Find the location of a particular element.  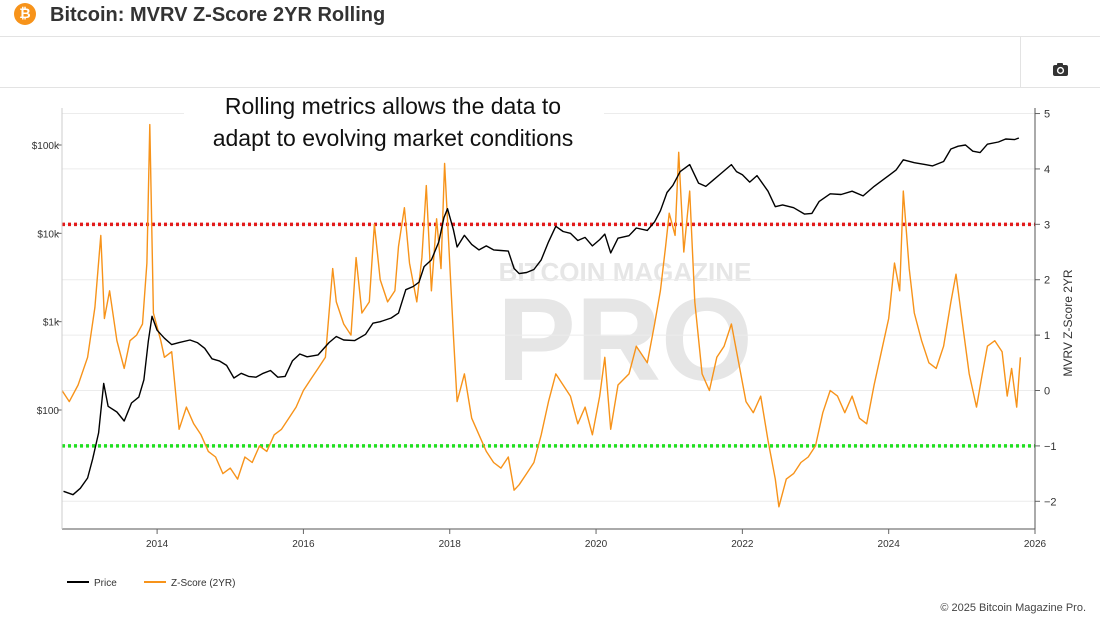

left-tick-label: $10k is located at coordinates (48, 234).